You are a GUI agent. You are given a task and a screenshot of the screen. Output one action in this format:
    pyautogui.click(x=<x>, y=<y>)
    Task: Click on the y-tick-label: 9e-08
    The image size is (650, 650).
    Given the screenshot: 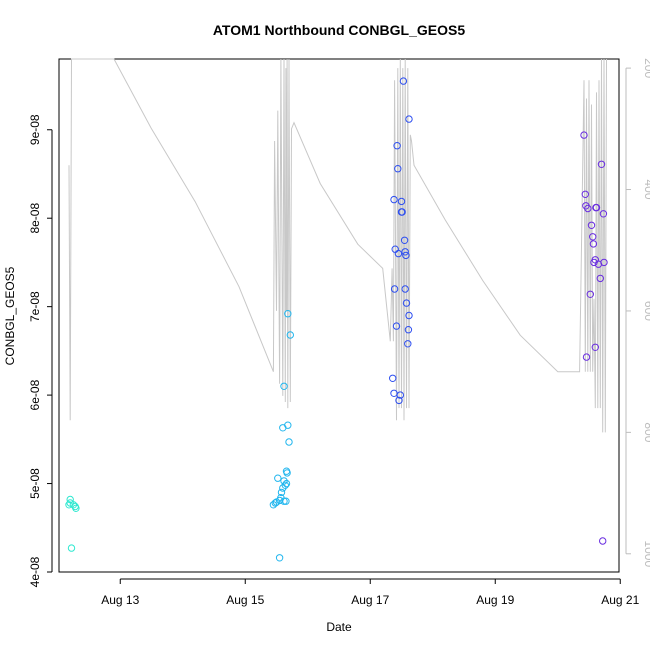 What is the action you would take?
    pyautogui.click(x=35, y=129)
    